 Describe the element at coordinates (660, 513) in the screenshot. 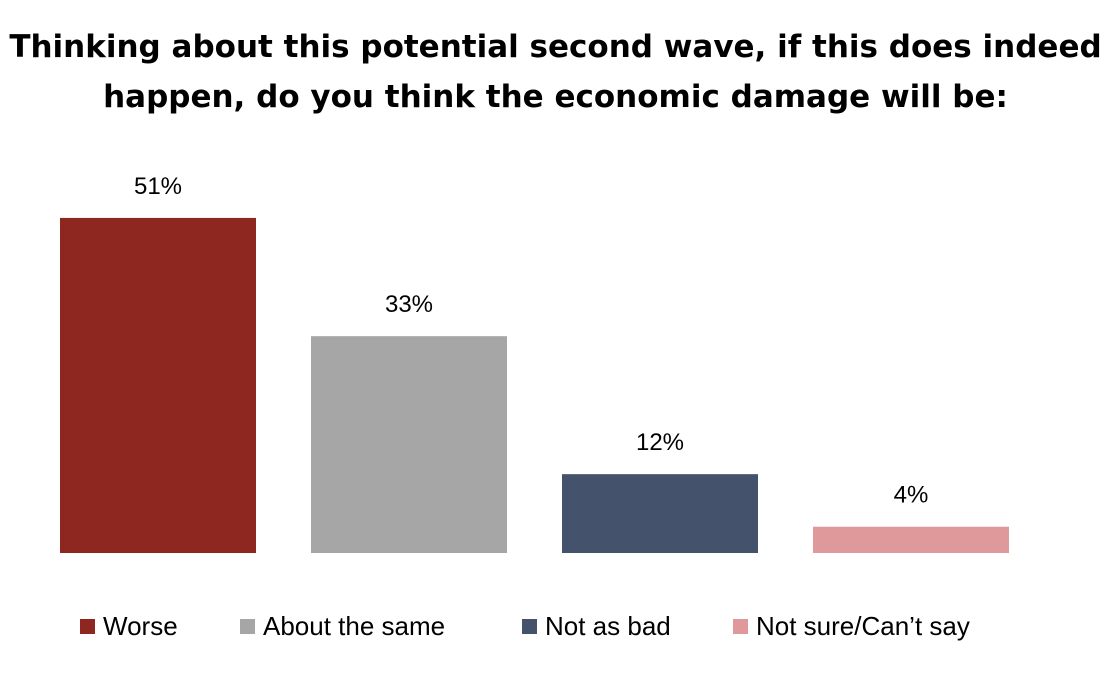

I see `bar-not-as-bad` at that location.